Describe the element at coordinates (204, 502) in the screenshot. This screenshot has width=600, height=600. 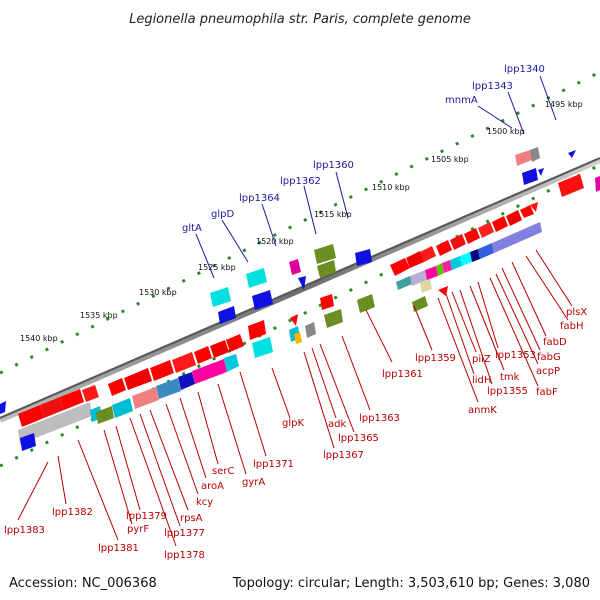
I see `gene-label: kcy` at that location.